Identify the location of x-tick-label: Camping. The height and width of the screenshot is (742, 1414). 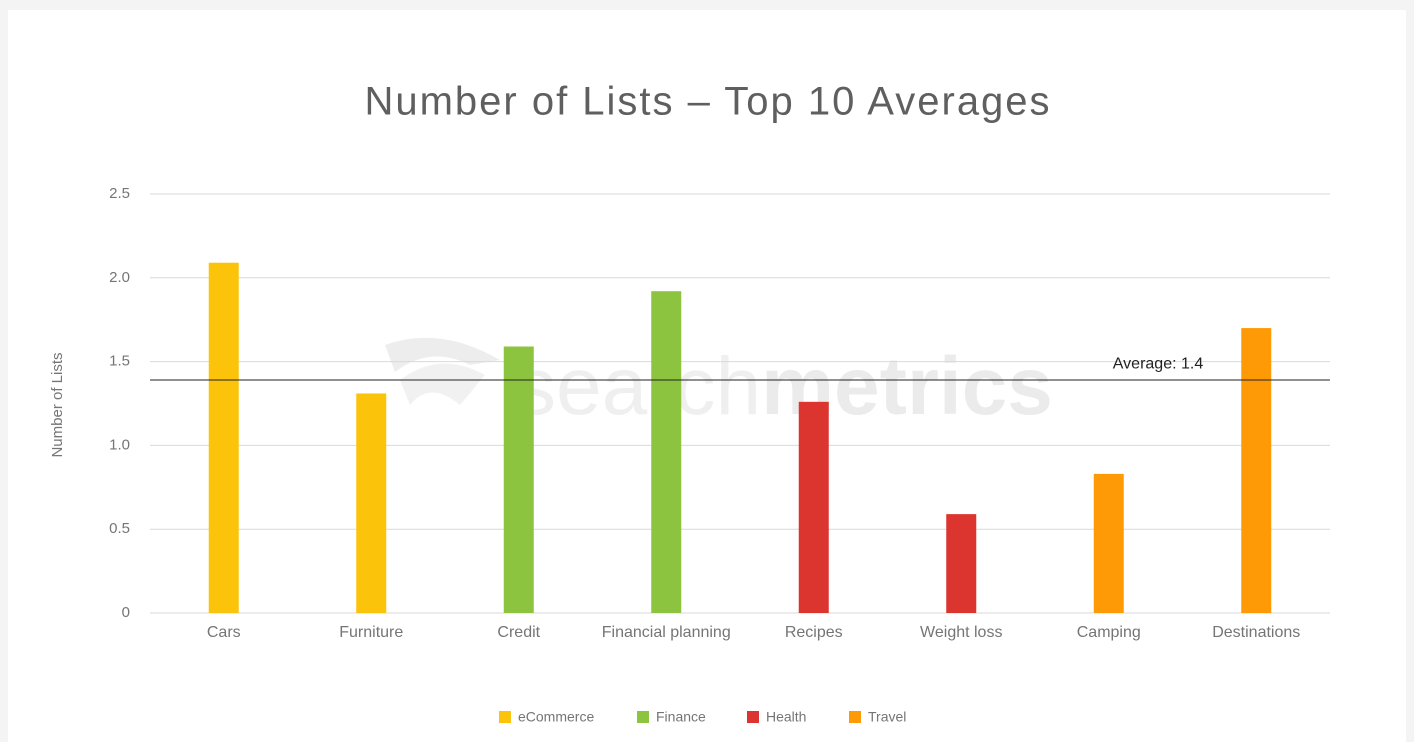
(1108, 632).